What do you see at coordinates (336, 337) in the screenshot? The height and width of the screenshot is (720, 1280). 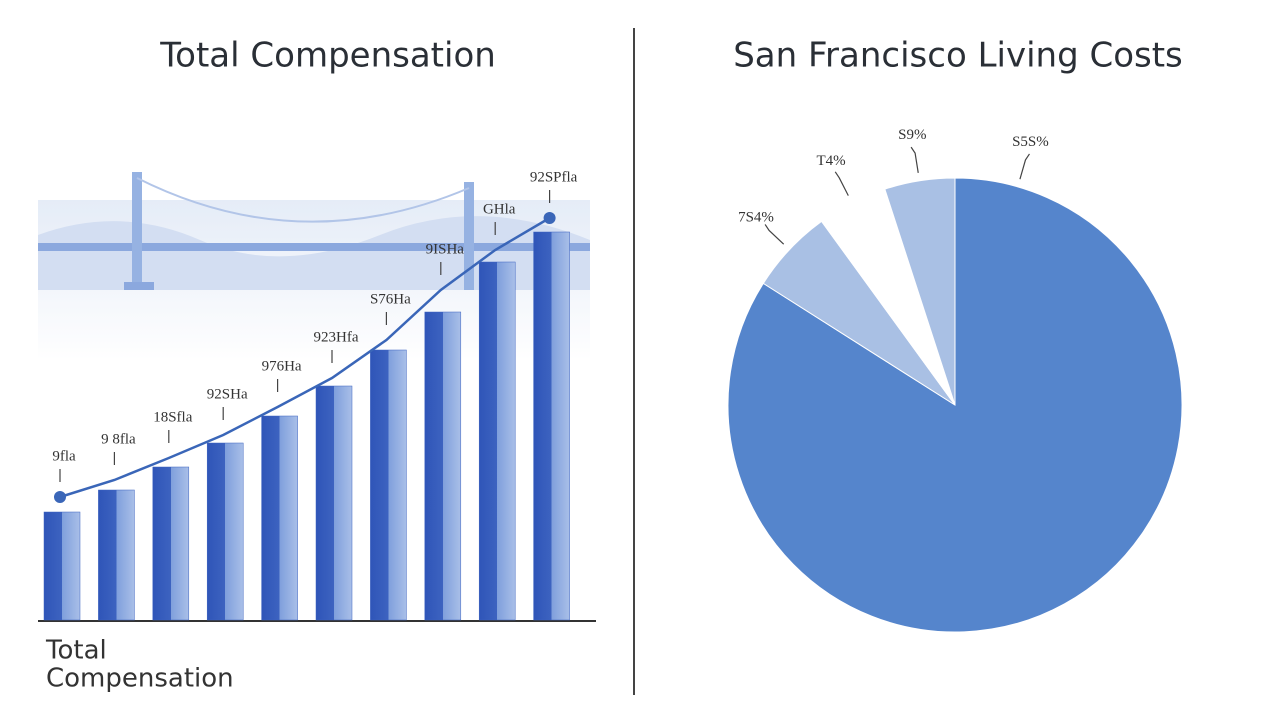 I see `value-label: 923Hfa` at bounding box center [336, 337].